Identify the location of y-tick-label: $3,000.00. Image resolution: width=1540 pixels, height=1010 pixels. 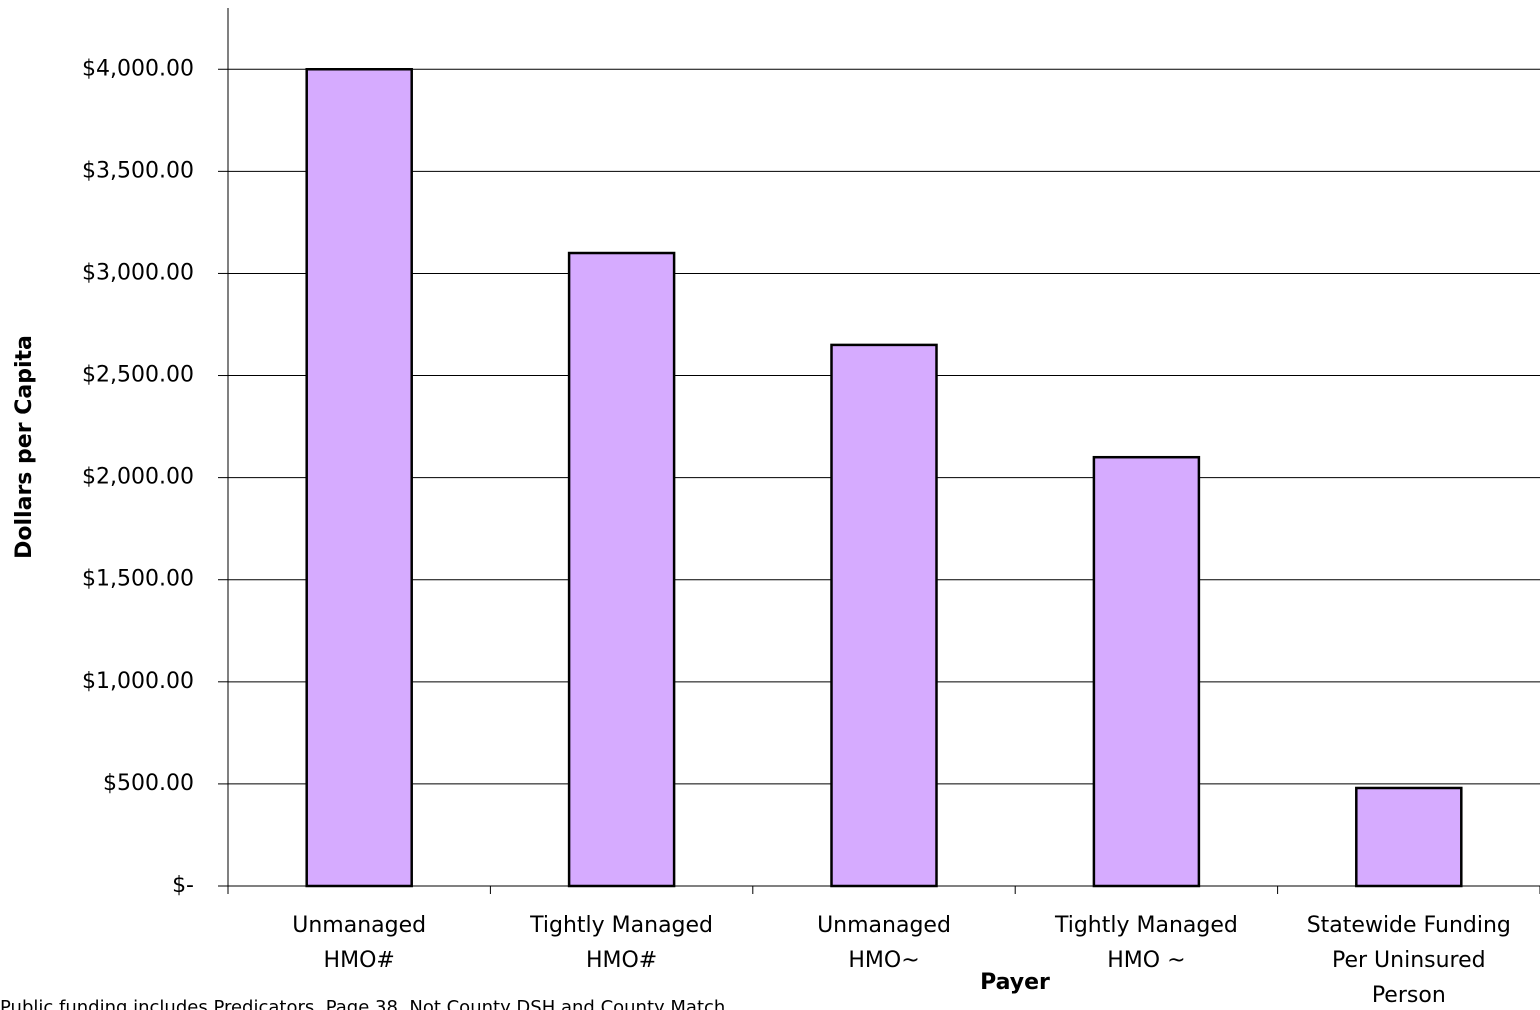
(138, 272).